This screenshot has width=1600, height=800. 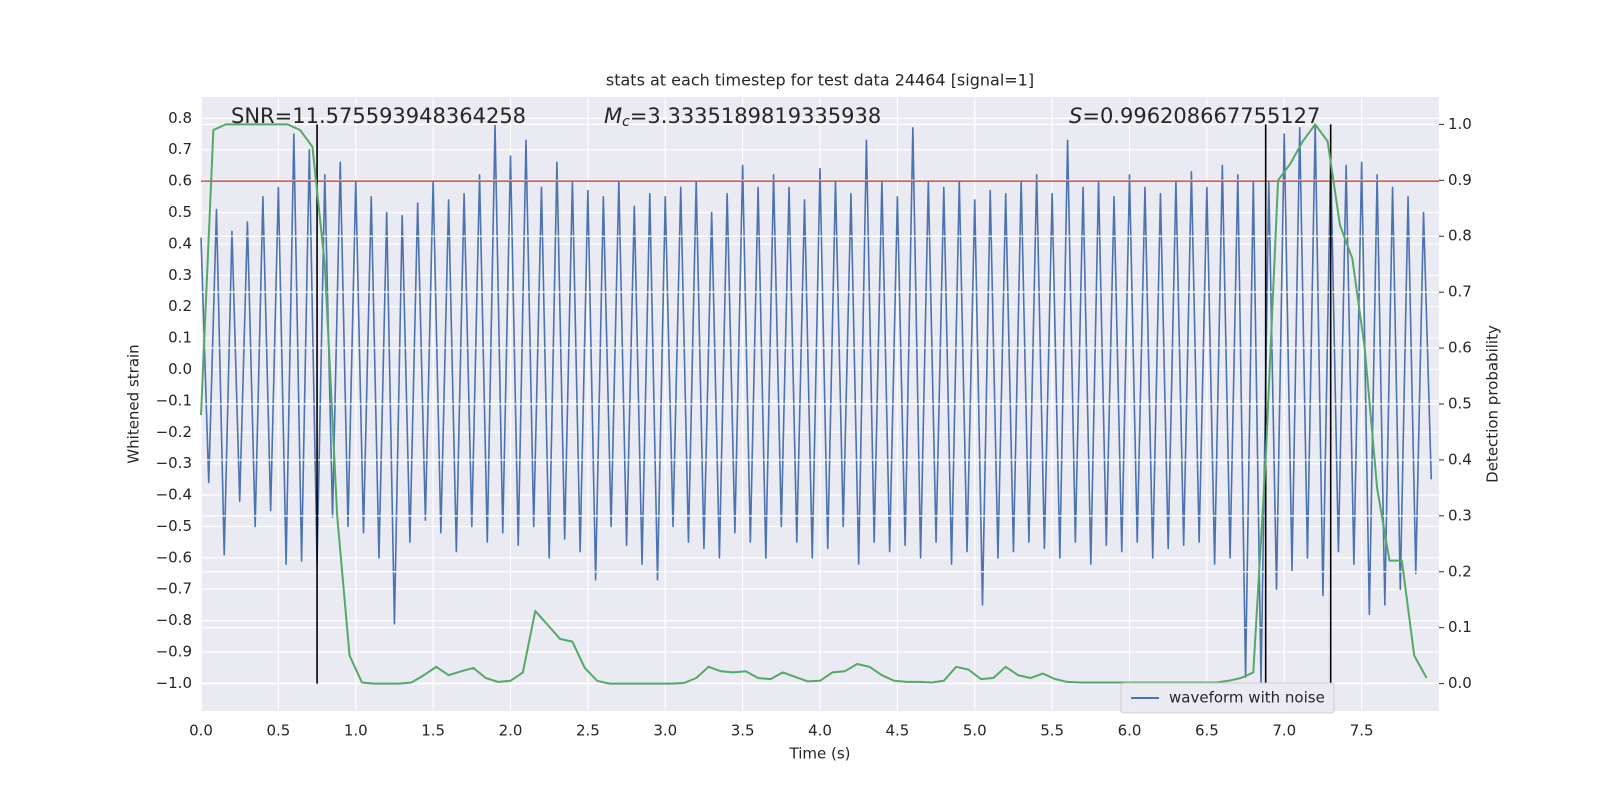 What do you see at coordinates (975, 731) in the screenshot?
I see `x-tick-label: 5.0` at bounding box center [975, 731].